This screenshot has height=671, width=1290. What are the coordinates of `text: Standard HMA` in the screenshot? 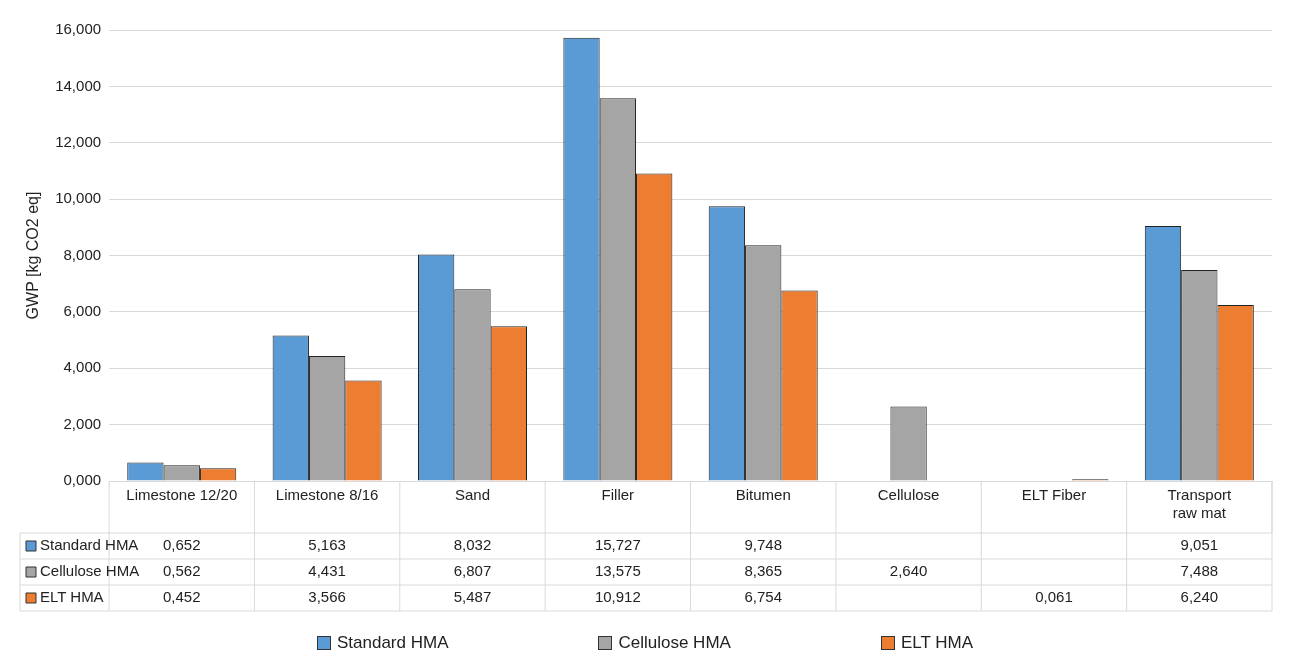 It's located at (392, 642).